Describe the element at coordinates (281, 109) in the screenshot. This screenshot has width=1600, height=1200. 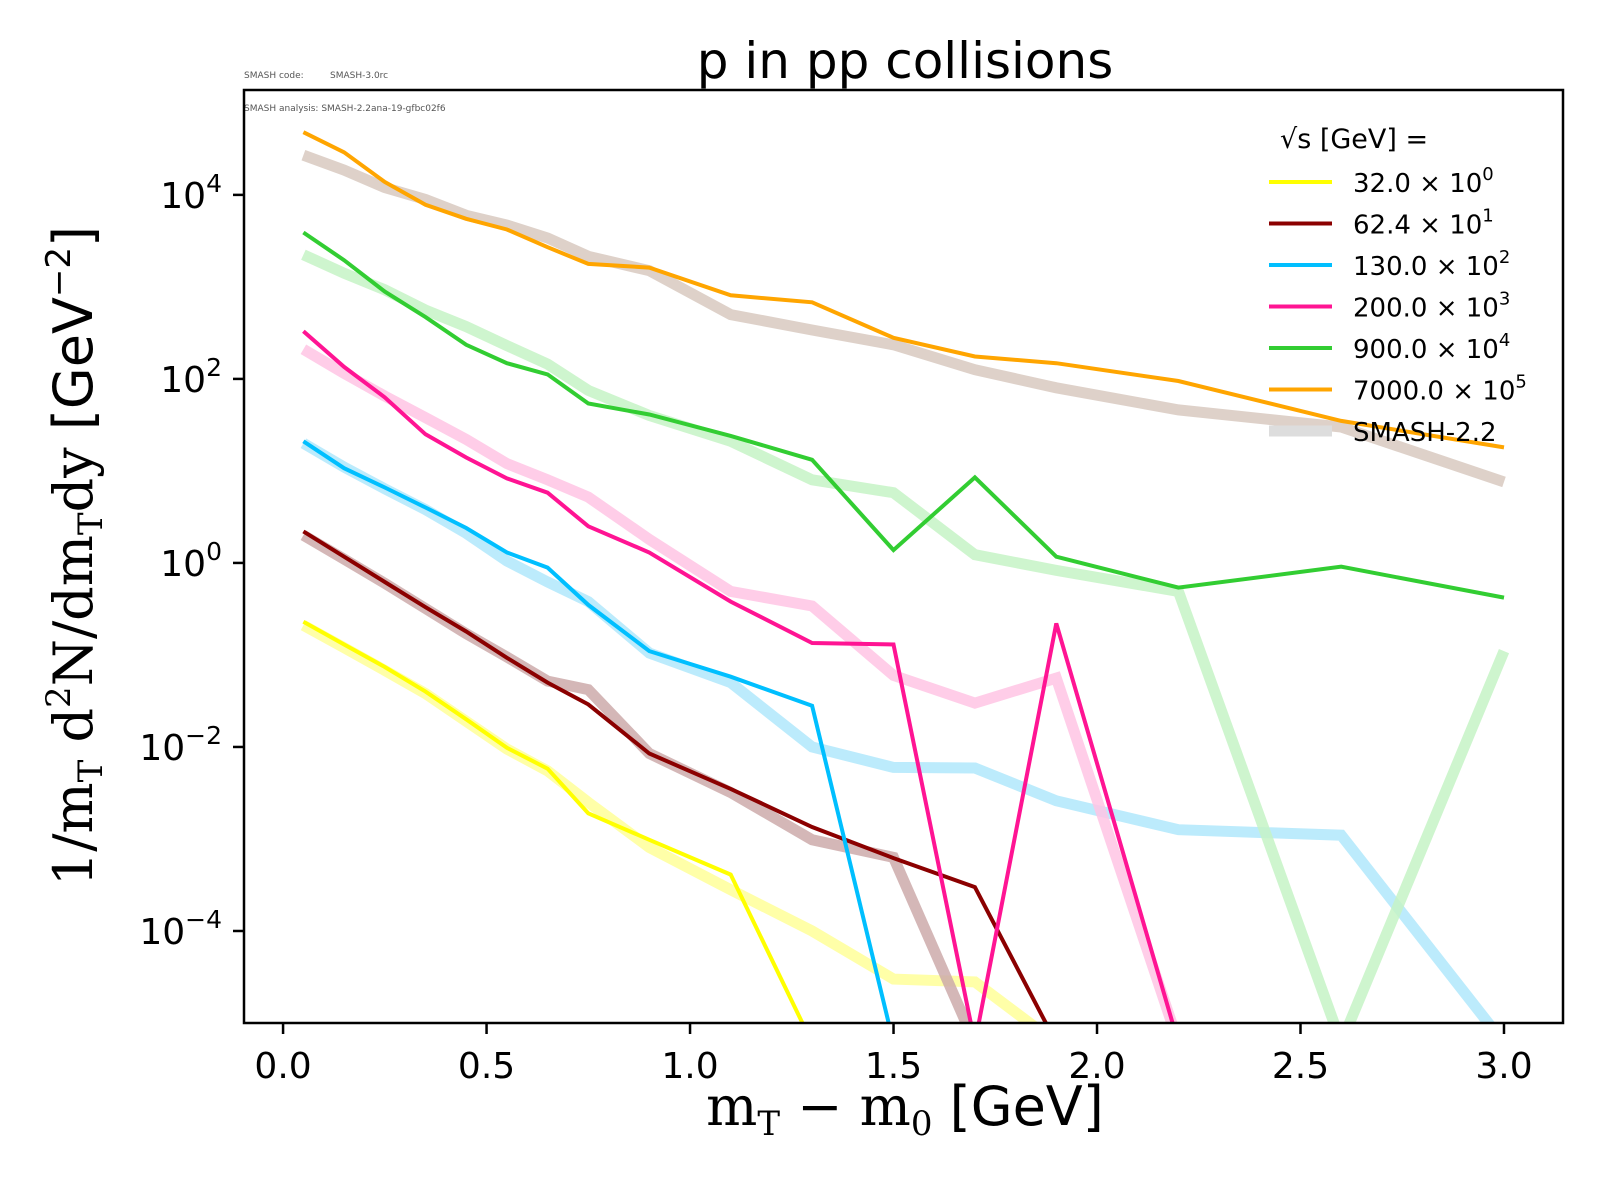
I see `smash-analysis-label: SMASH analysis:` at that location.